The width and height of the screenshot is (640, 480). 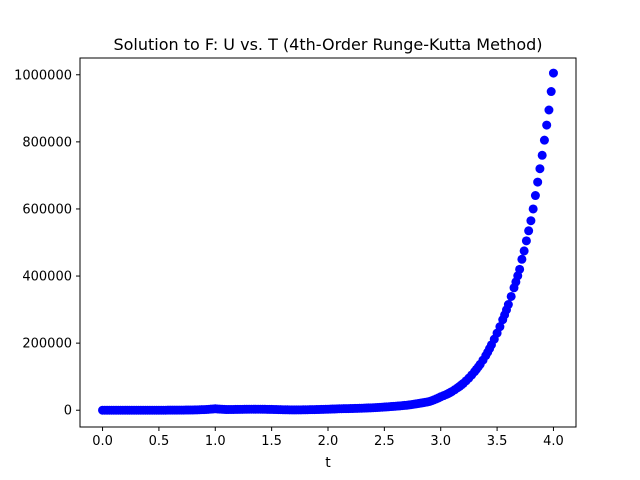 What do you see at coordinates (215, 441) in the screenshot?
I see `x-tick-label: 1.0` at bounding box center [215, 441].